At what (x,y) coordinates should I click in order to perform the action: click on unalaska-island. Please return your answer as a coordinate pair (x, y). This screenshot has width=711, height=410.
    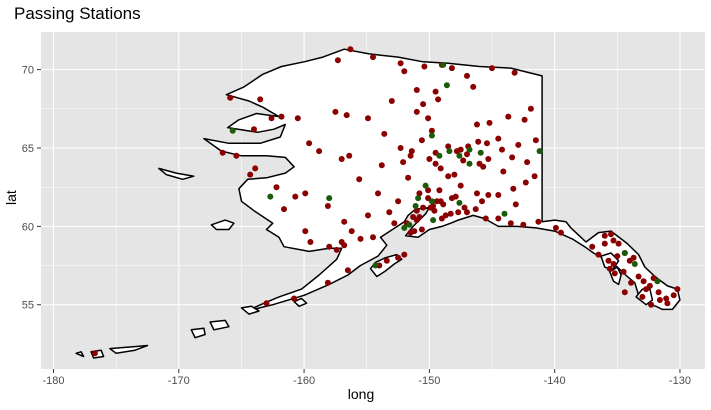
    Looking at the image, I should click on (219, 325).